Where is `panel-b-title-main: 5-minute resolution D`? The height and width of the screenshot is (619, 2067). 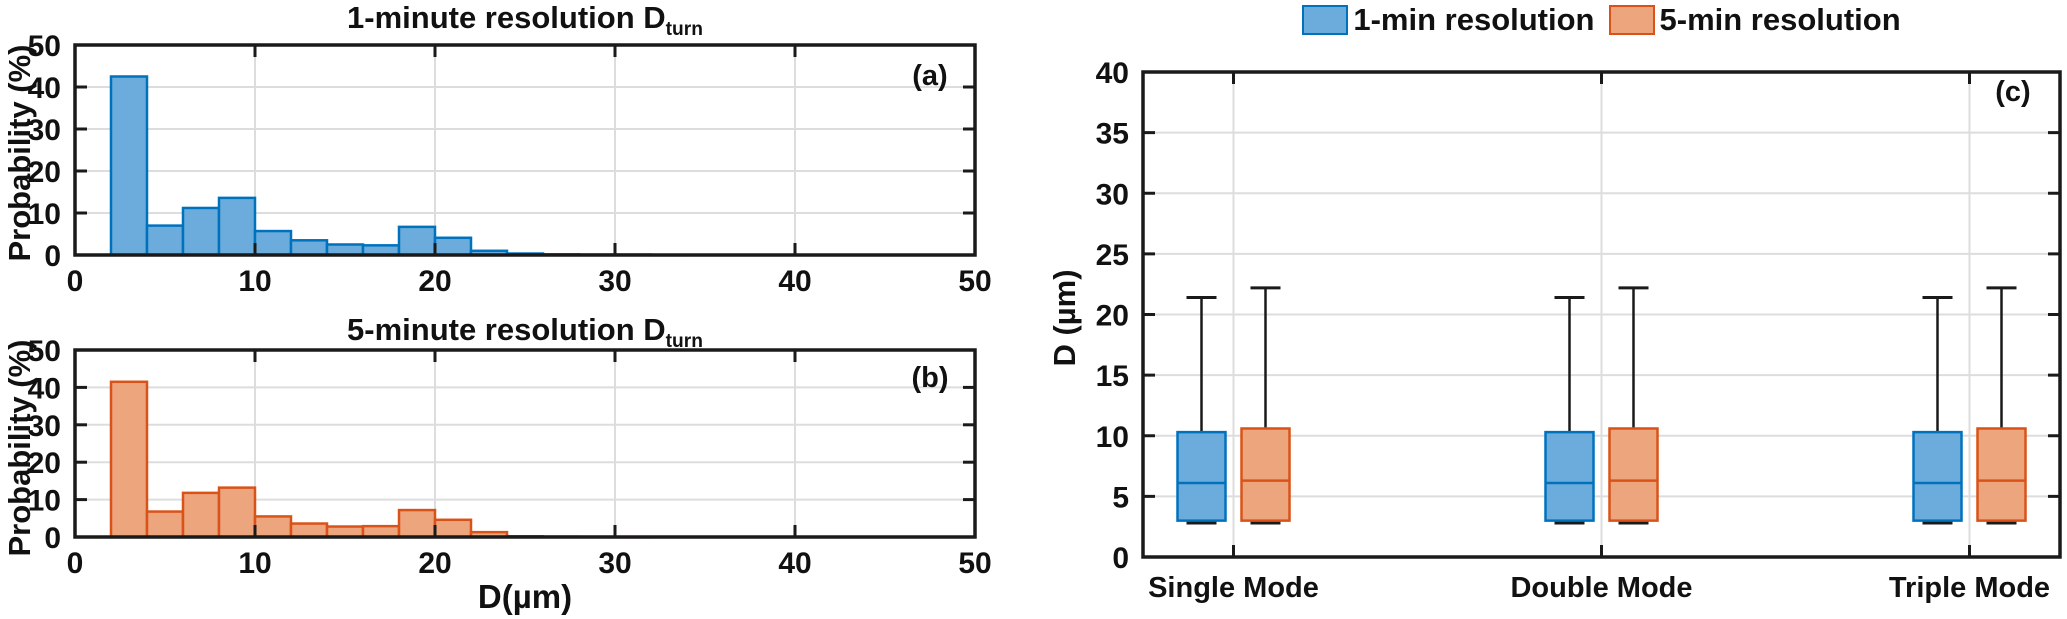 panel-b-title-main: 5-minute resolution D is located at coordinates (506, 329).